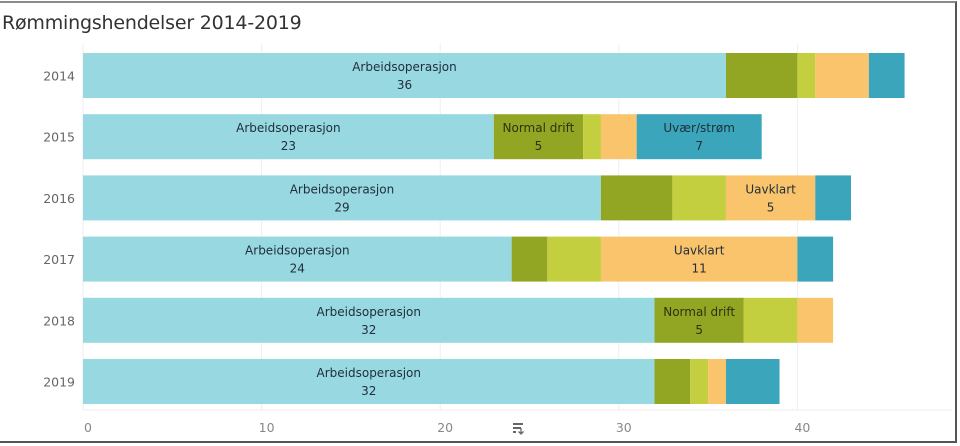  Describe the element at coordinates (752, 381) in the screenshot. I see `bar-segment-2019-uv-r-str-m` at that location.